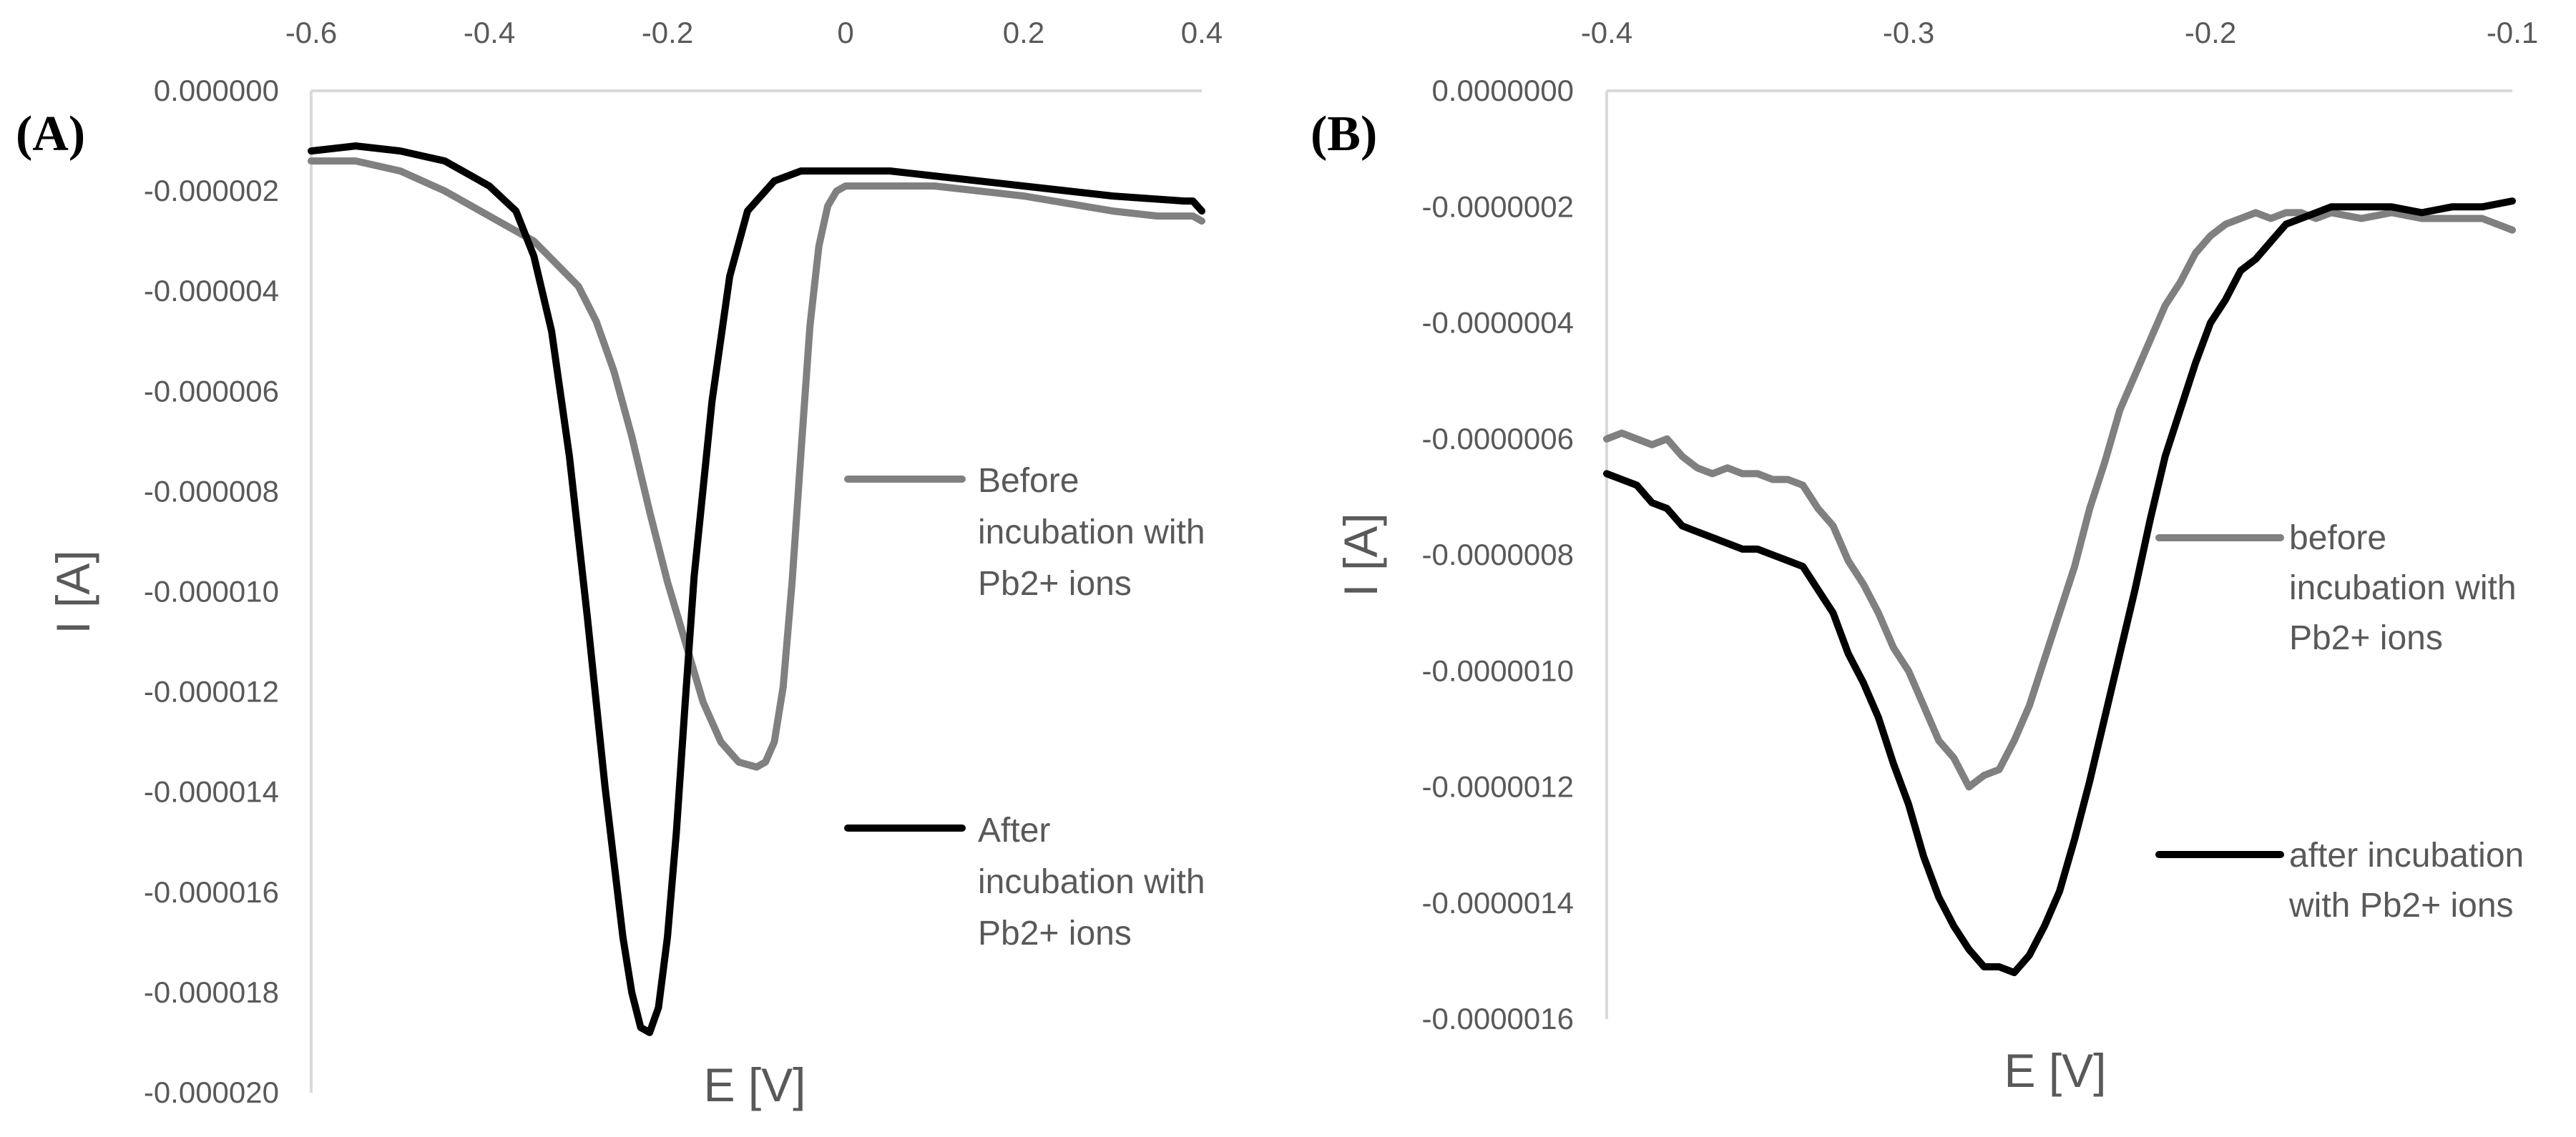 This screenshot has width=2576, height=1137. Describe the element at coordinates (212, 792) in the screenshot. I see `y-tick-label: -0.000014` at that location.